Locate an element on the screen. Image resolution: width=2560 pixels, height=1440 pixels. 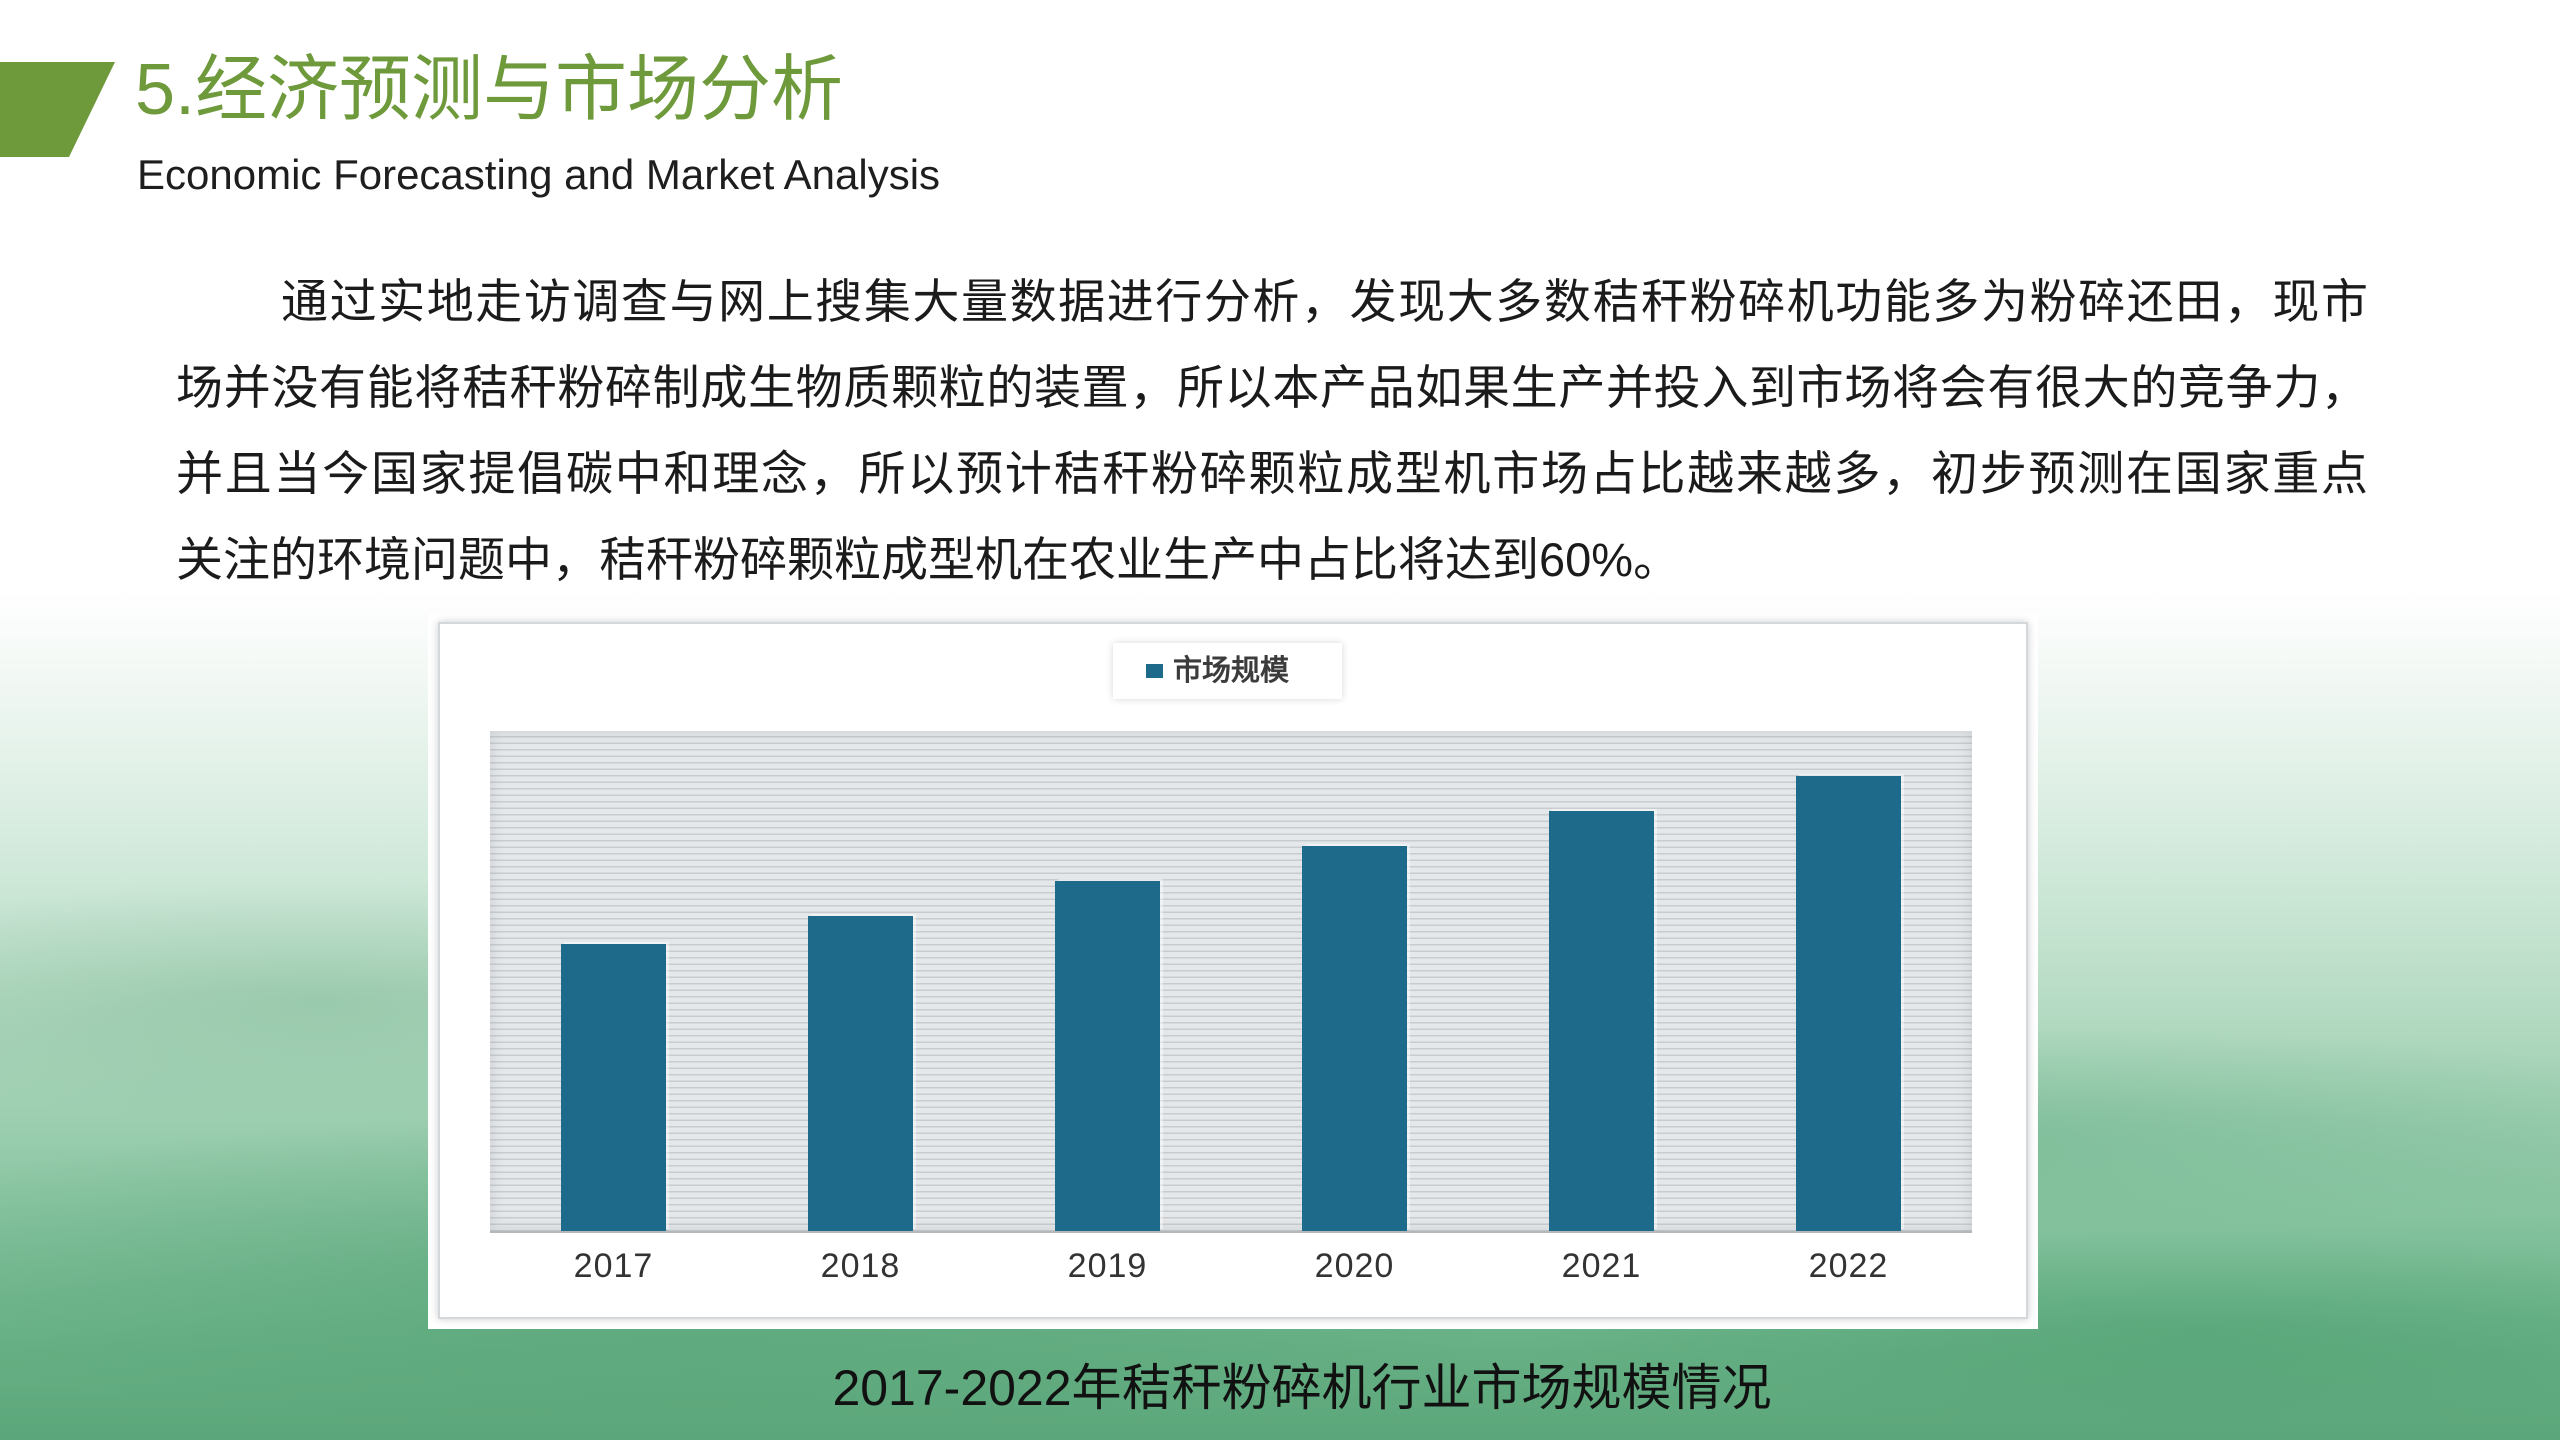
x-tick-label-2022: 2022 is located at coordinates (1848, 1266).